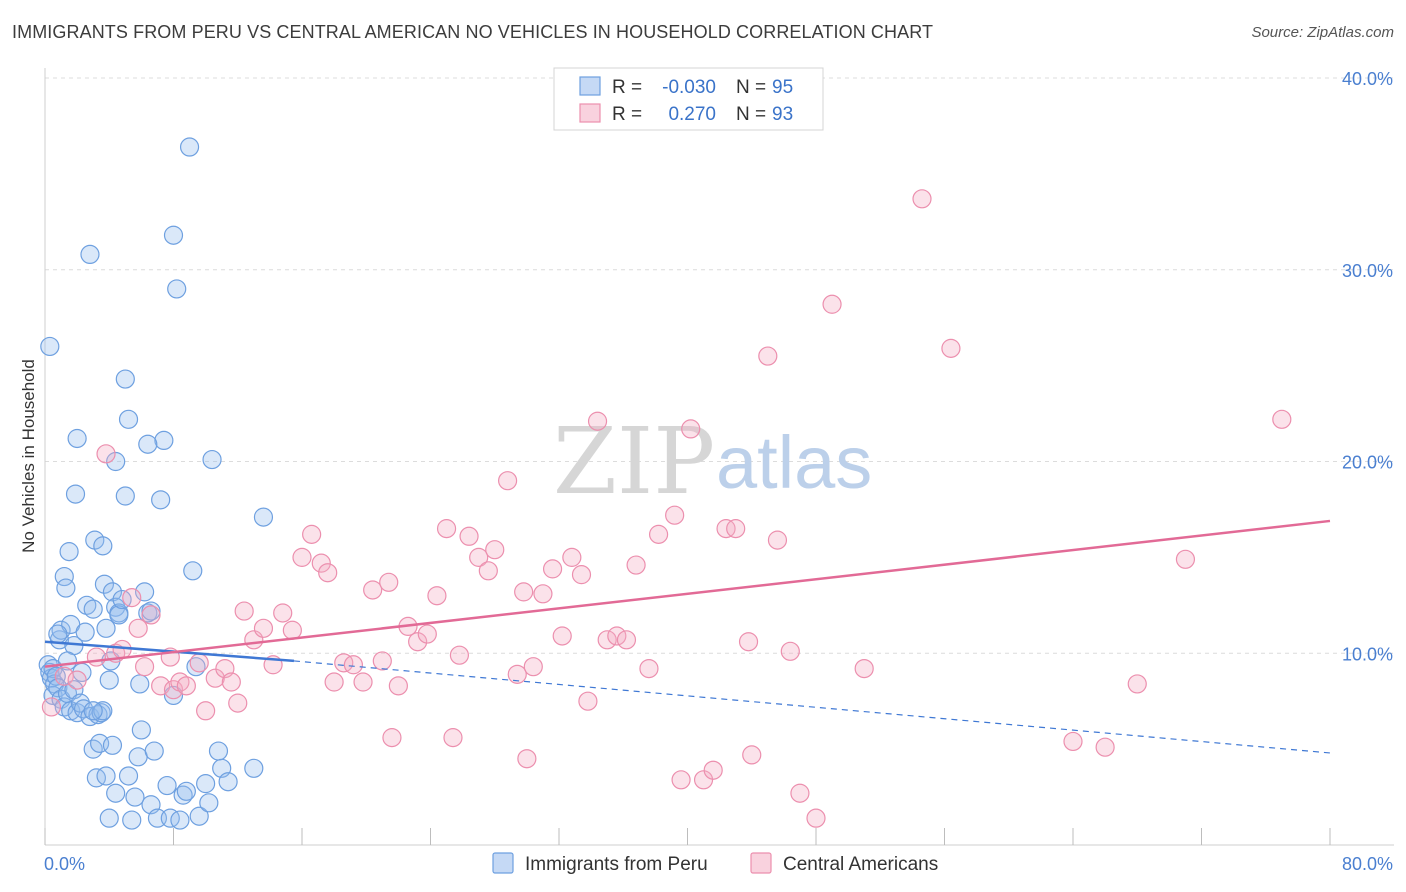 This screenshot has width=1406, height=892. What do you see at coordinates (634, 461) in the screenshot?
I see `watermark-zip: ZIP` at bounding box center [634, 461].